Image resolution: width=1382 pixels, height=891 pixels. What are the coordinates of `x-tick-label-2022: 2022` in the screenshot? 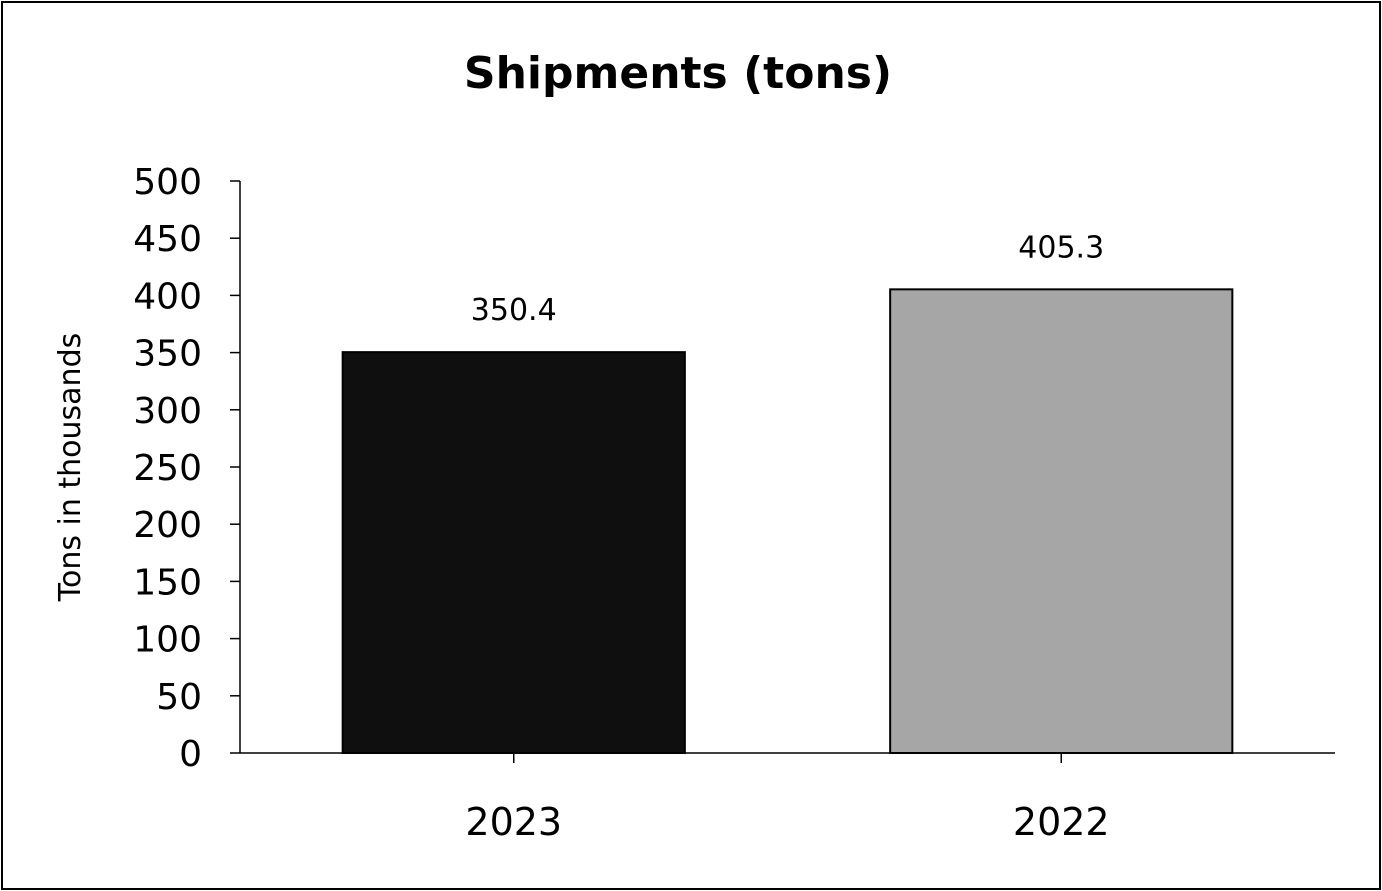 It's located at (1061, 822).